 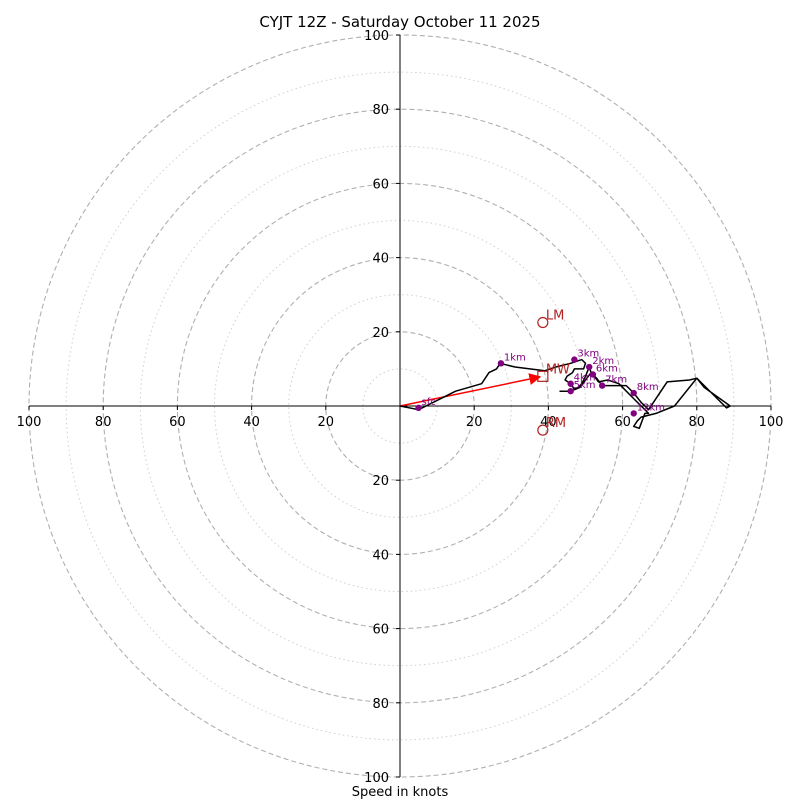 What do you see at coordinates (616, 380) in the screenshot?
I see `height-marker-label: 7km` at bounding box center [616, 380].